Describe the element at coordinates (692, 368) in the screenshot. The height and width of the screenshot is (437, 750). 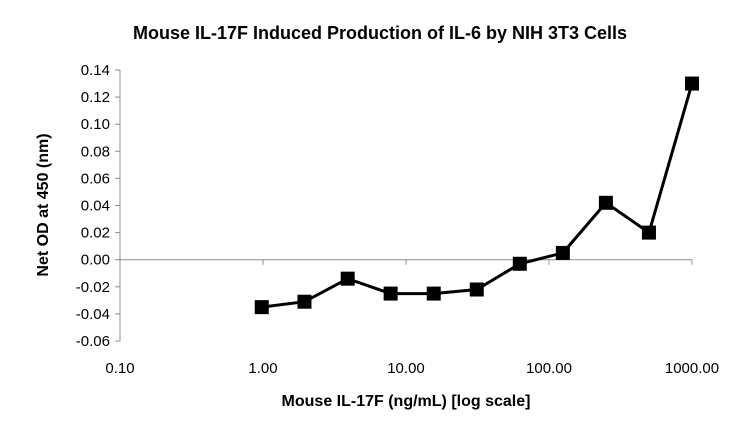
I see `x-tick-label: 1000.00` at that location.